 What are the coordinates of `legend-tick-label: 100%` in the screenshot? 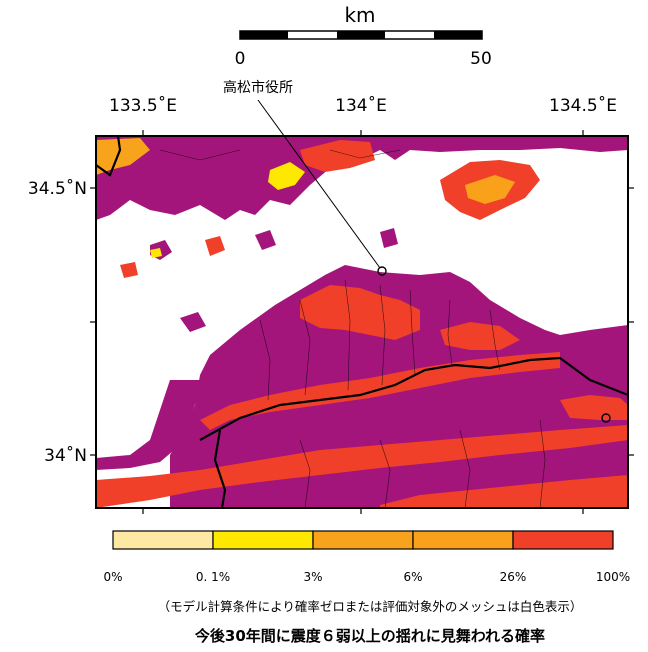 It's located at (613, 577).